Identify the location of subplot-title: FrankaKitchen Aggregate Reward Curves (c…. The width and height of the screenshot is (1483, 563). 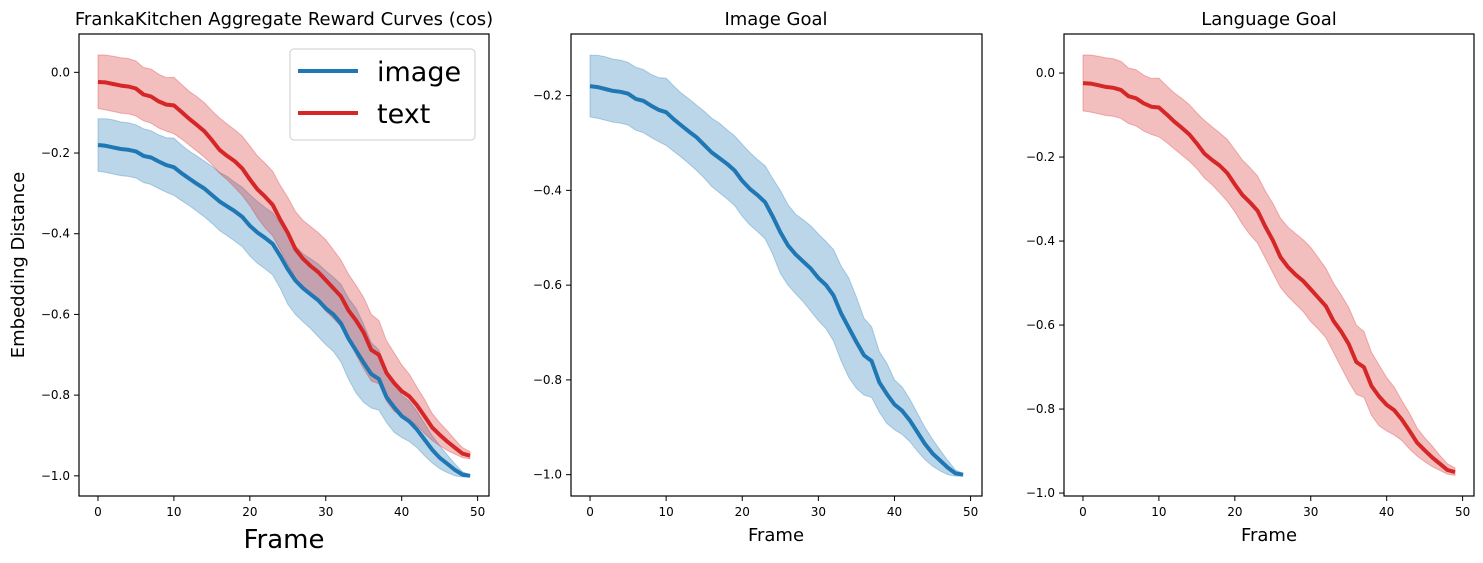
(284, 19).